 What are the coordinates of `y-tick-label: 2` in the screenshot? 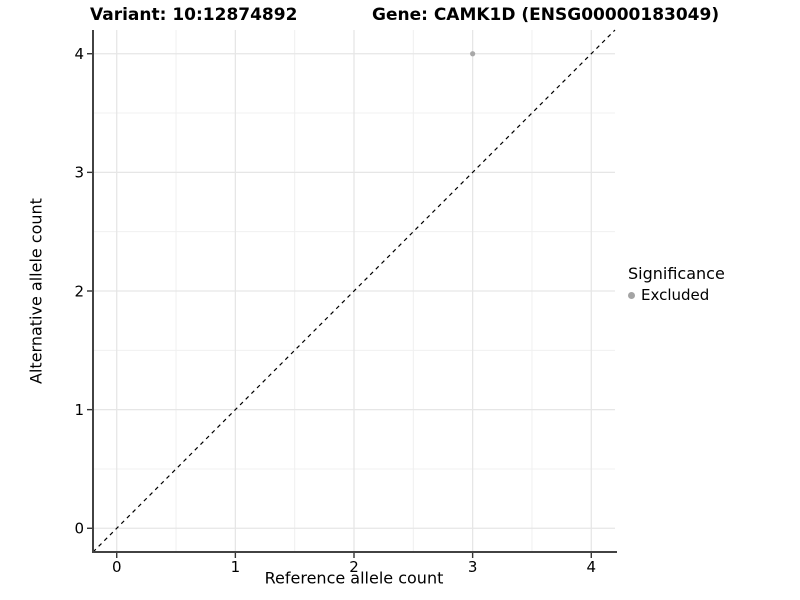 It's located at (79, 291).